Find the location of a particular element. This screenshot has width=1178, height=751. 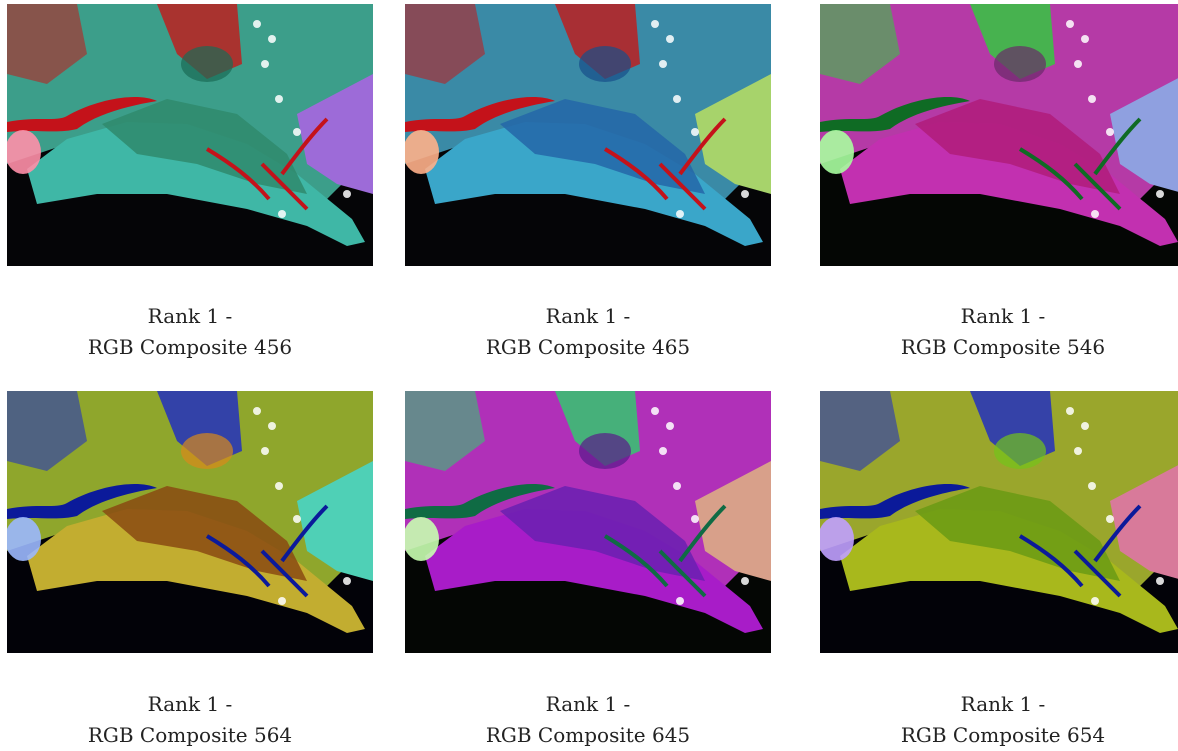

caption-line-composite: RGB Composite 456 is located at coordinates (190, 347).